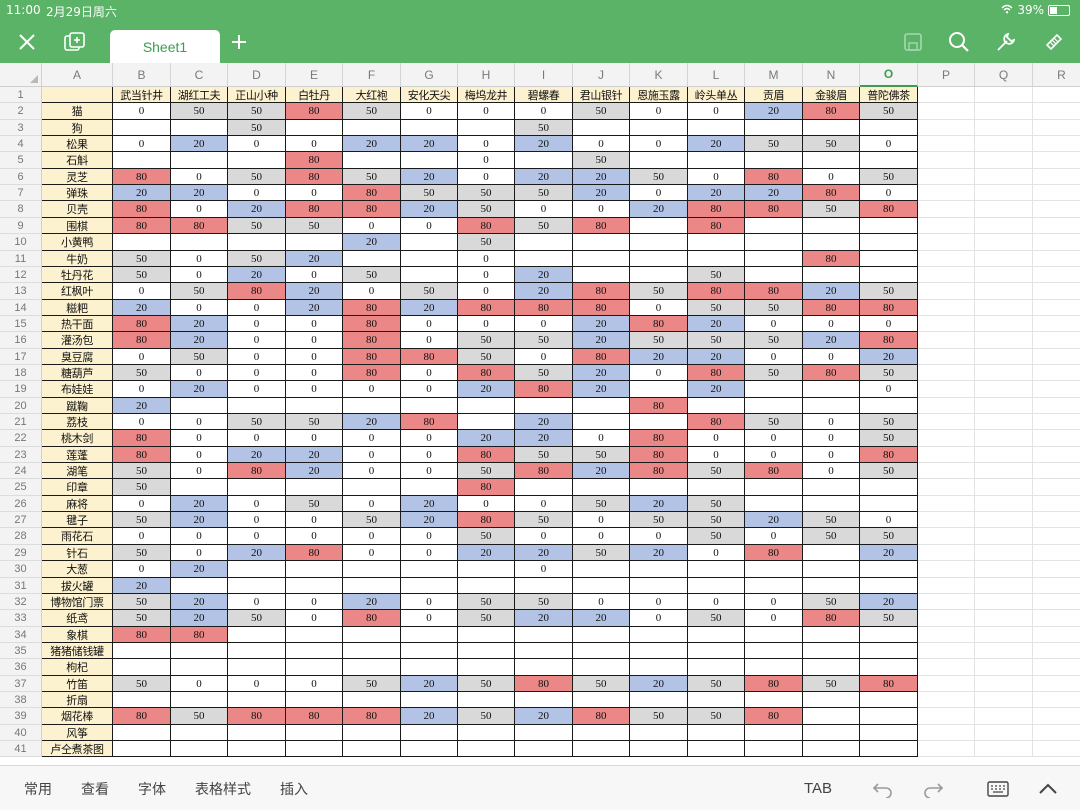  What do you see at coordinates (21, 553) in the screenshot?
I see `row-header: 29` at bounding box center [21, 553].